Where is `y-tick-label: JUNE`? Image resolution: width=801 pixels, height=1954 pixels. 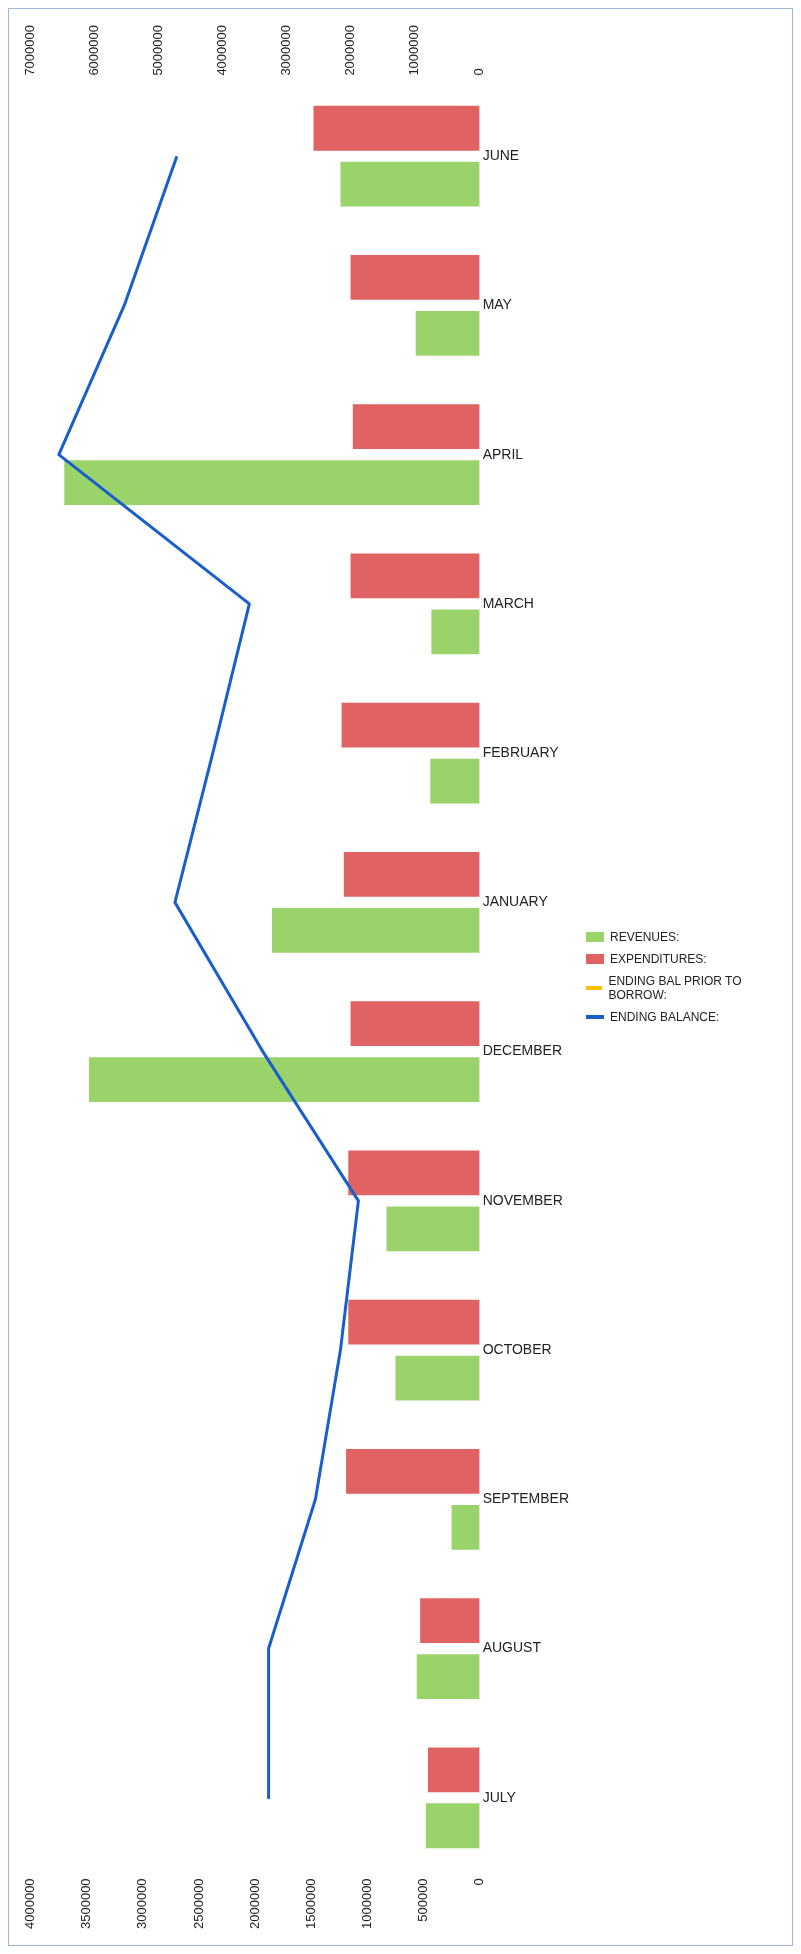 y-tick-label: JUNE is located at coordinates (501, 155).